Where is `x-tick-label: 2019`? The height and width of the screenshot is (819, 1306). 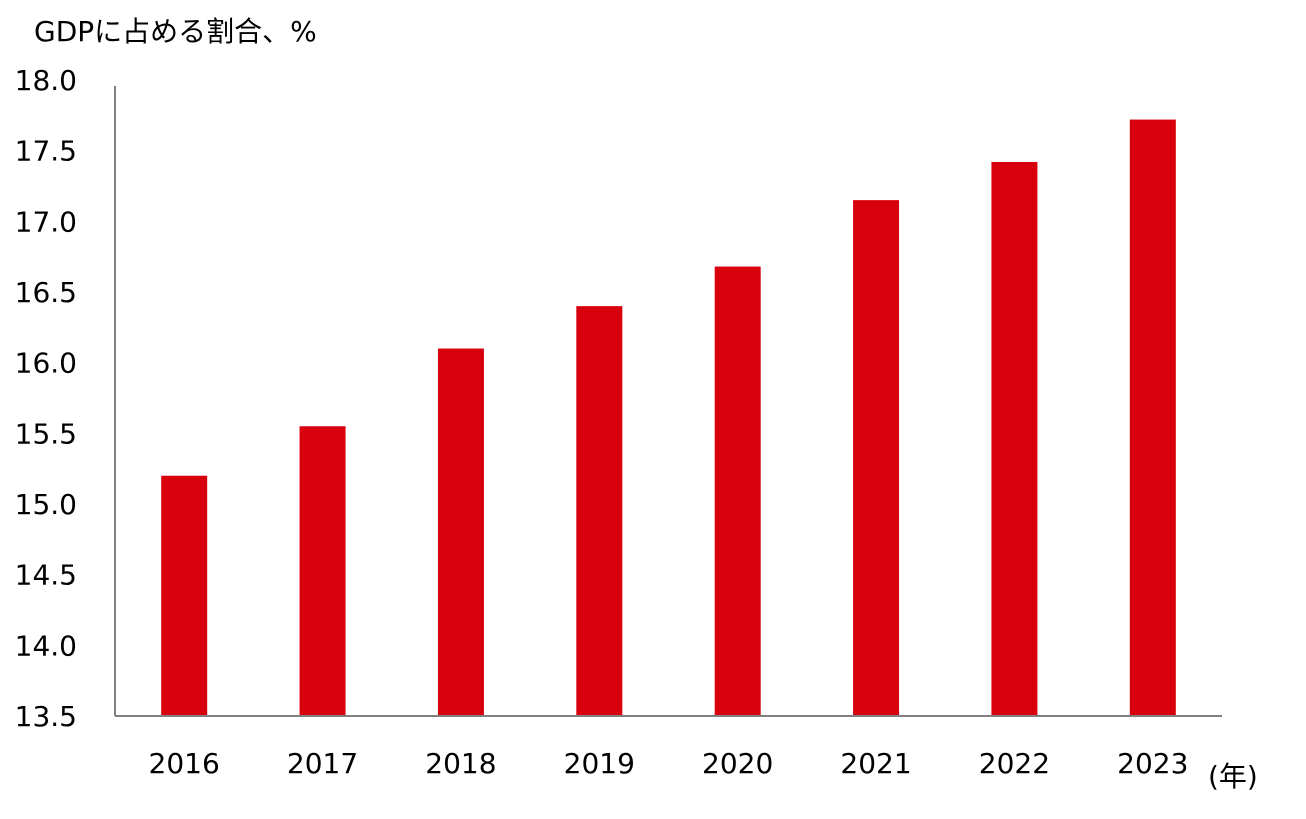 x-tick-label: 2019 is located at coordinates (599, 763).